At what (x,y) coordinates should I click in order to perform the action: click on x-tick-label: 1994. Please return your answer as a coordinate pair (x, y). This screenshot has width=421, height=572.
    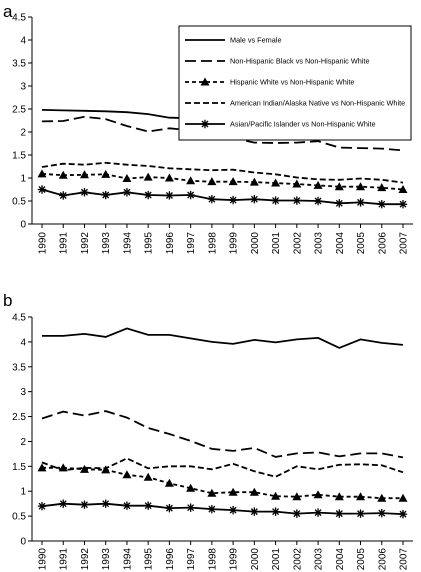
    Looking at the image, I should click on (127, 243).